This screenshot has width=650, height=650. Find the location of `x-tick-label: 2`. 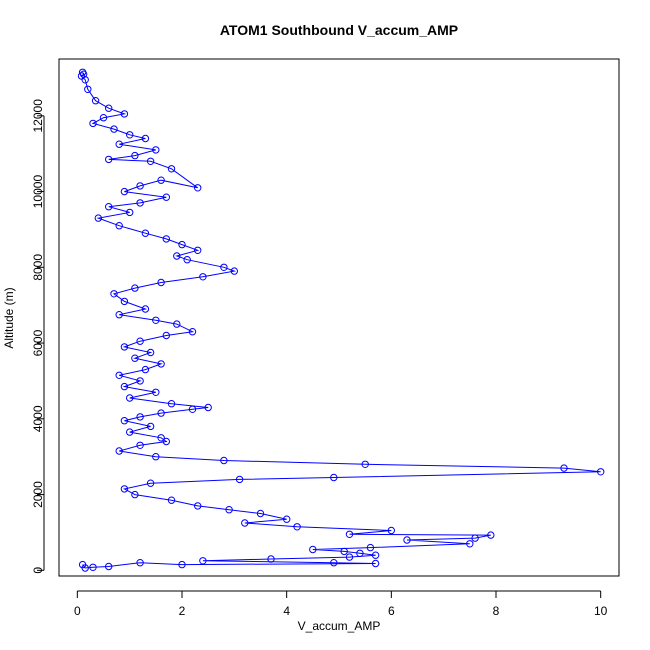

x-tick-label: 2 is located at coordinates (182, 611).